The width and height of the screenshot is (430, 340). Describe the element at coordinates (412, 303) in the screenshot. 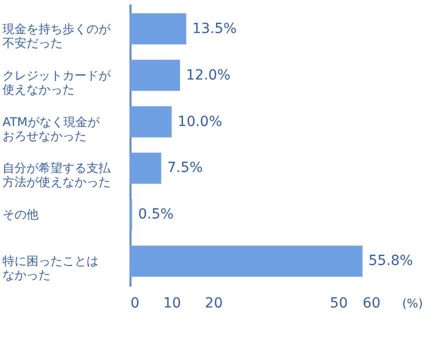

I see `x-axis-title: (%)` at that location.